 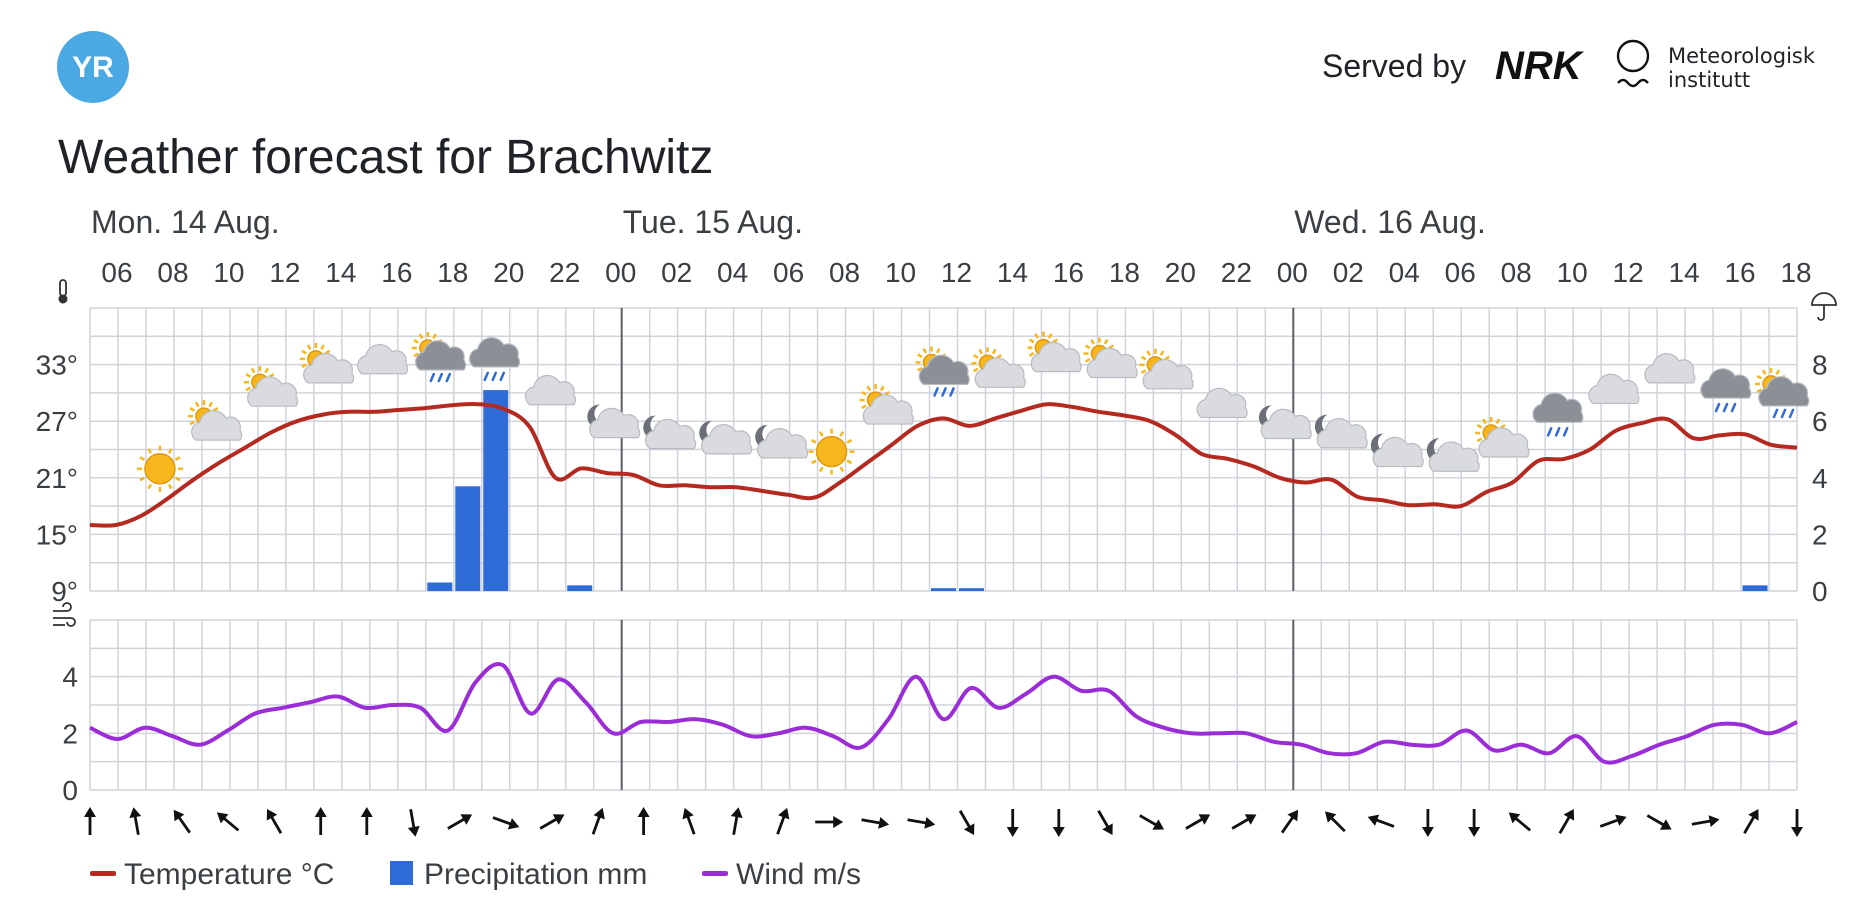 What do you see at coordinates (676, 272) in the screenshot?
I see `hour-tick-label: 02` at bounding box center [676, 272].